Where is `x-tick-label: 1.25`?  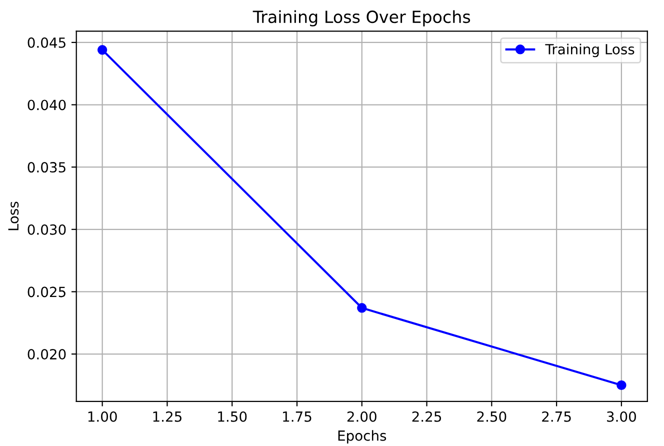
x-tick-label: 1.25 is located at coordinates (167, 416).